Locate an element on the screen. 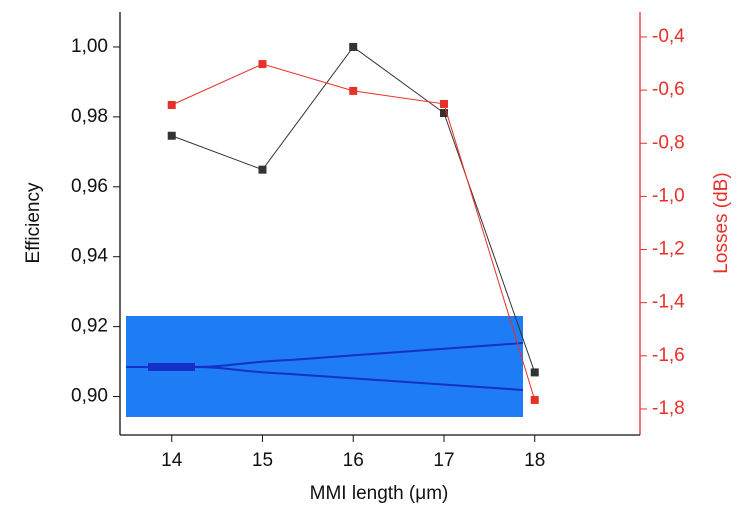  y2-tick-label: -1,6 is located at coordinates (668, 355).